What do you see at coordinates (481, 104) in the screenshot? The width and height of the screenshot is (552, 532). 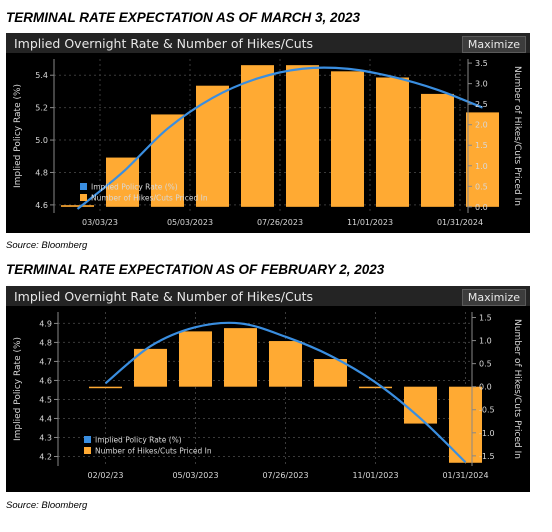 I see `right-tick-label: 2.5` at bounding box center [481, 104].